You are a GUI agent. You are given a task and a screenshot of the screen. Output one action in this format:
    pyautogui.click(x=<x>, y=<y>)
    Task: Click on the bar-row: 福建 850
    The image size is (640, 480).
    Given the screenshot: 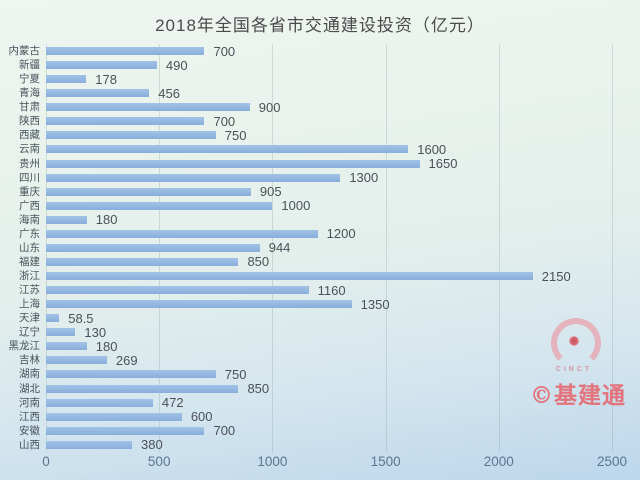 What is the action you would take?
    pyautogui.click(x=320, y=262)
    